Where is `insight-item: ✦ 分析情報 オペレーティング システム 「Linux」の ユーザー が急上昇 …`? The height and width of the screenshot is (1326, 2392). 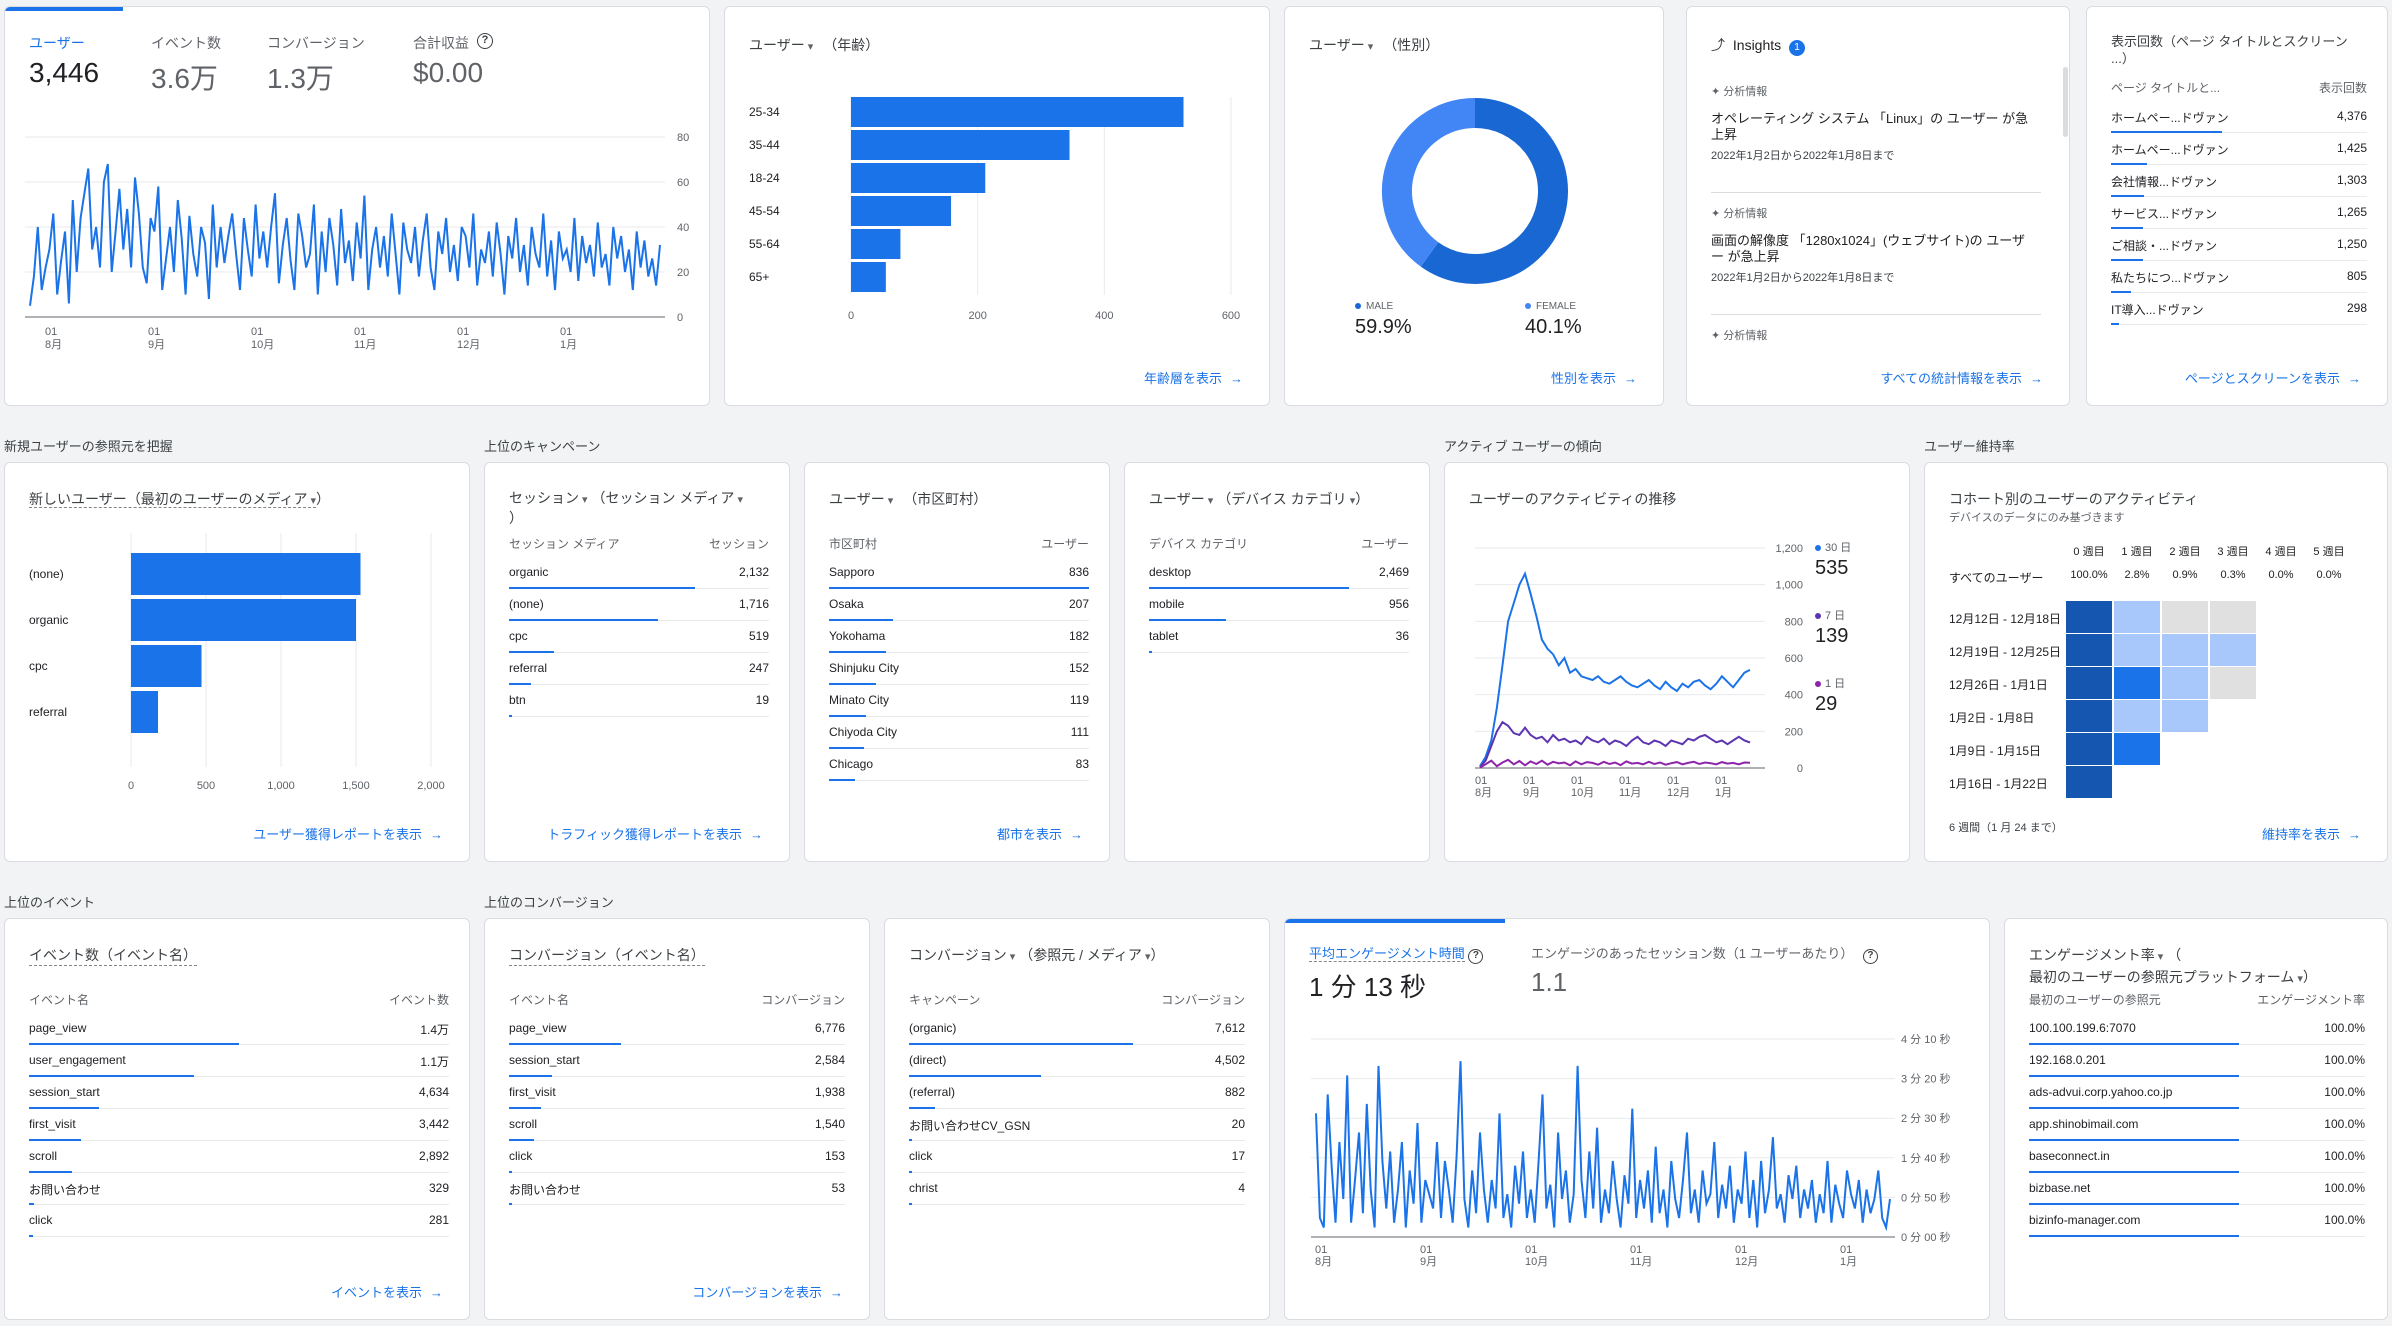
insight-item: ✦ 分析情報 オペレーティング システム 「Linux」の ユーザー が急上昇 … is located at coordinates (1876, 138).